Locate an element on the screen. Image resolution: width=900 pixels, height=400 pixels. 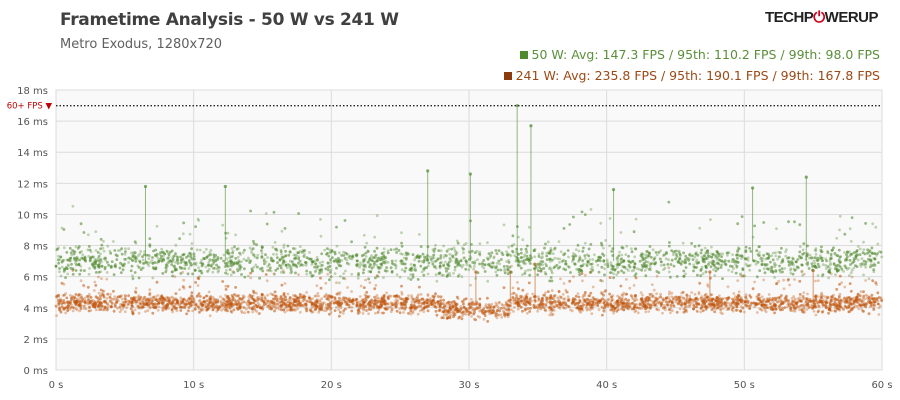
x-tick-label: 20 s is located at coordinates (331, 385).